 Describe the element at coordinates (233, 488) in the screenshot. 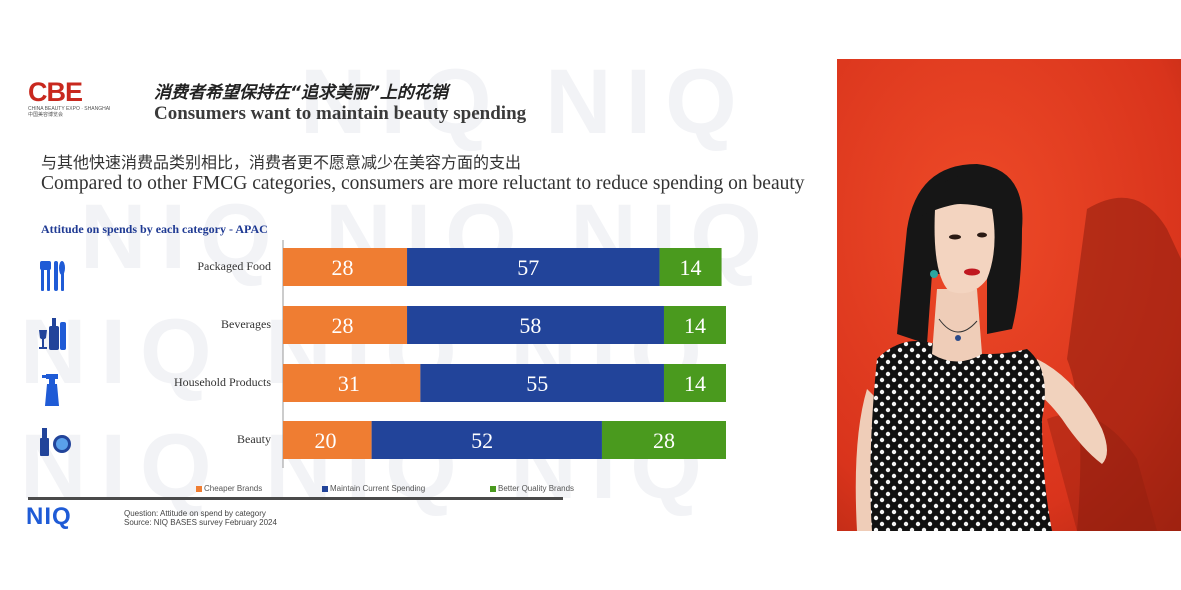

I see `legend-label: Cheaper Brands` at that location.